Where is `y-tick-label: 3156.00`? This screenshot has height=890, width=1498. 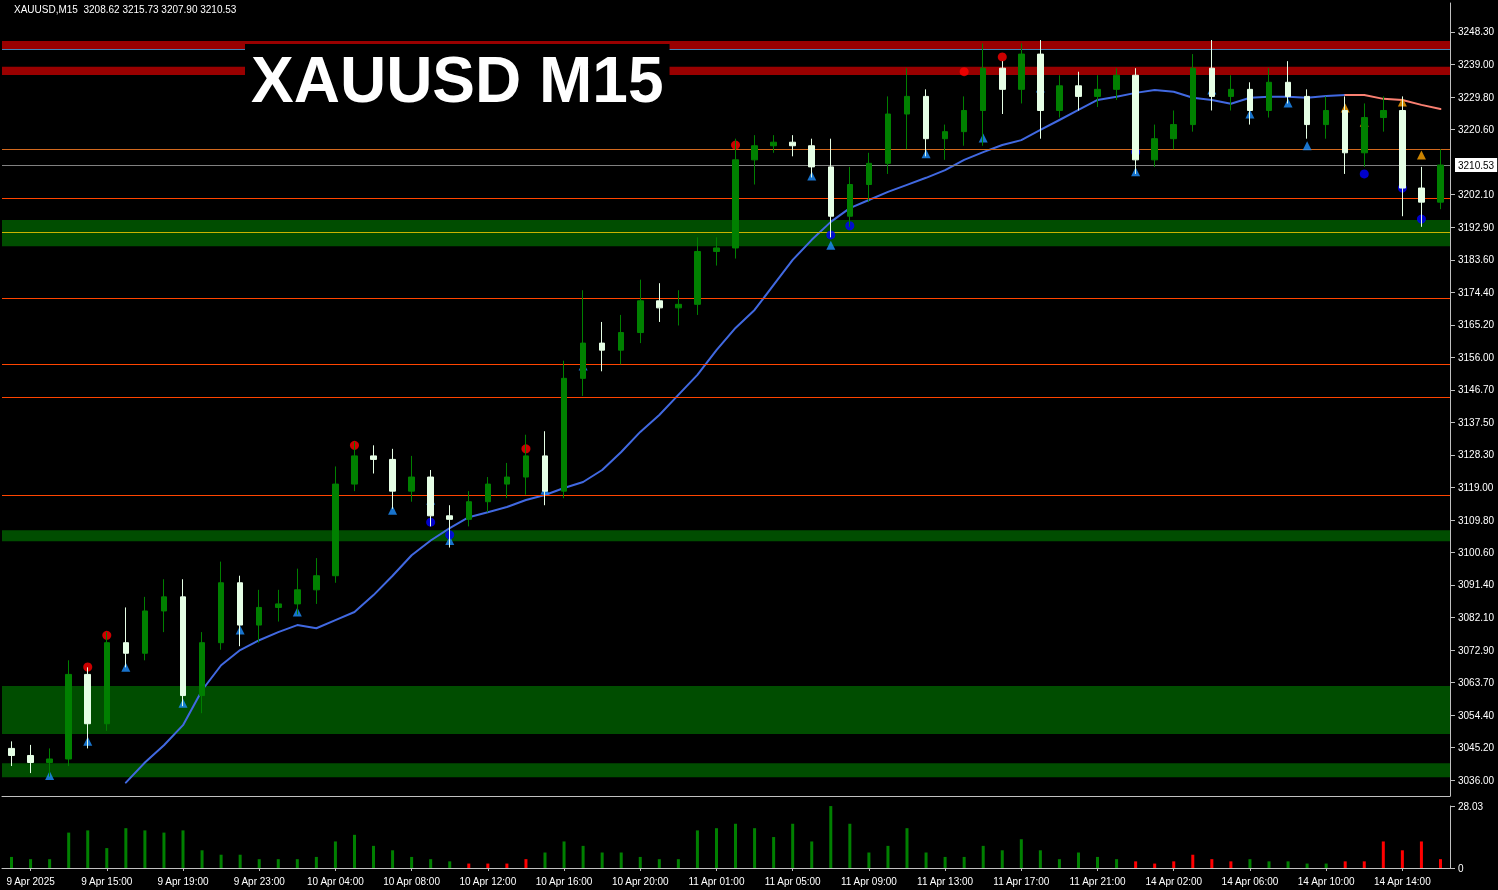 y-tick-label: 3156.00 is located at coordinates (1476, 357).